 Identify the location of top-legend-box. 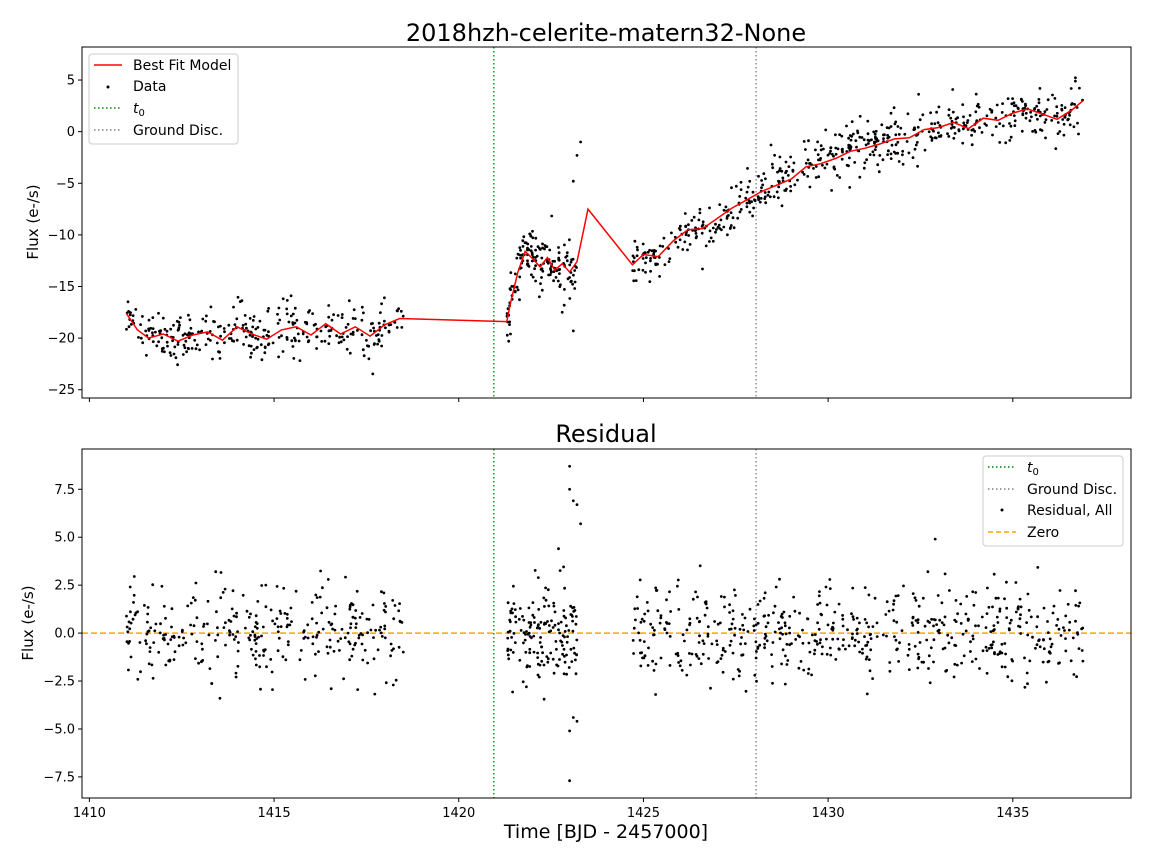
(163, 99).